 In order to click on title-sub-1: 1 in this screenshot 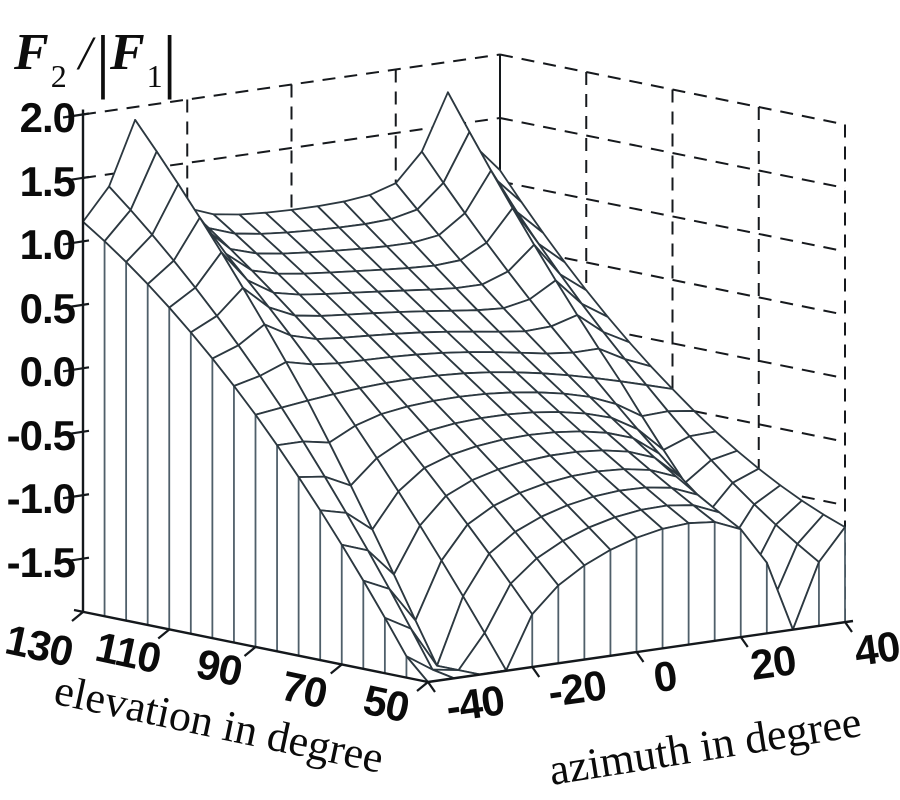, I will do `click(154, 76)`.